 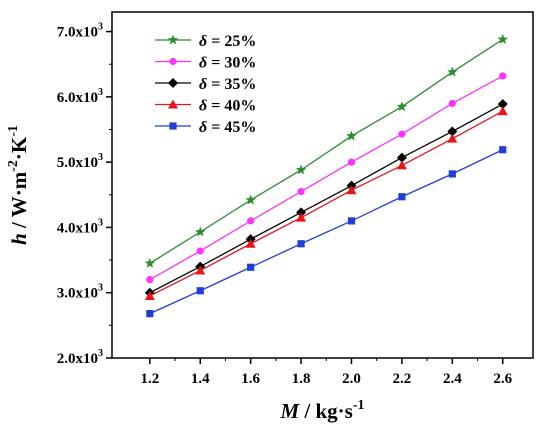 I want to click on legend-item: δ = 30%, so click(x=205, y=63).